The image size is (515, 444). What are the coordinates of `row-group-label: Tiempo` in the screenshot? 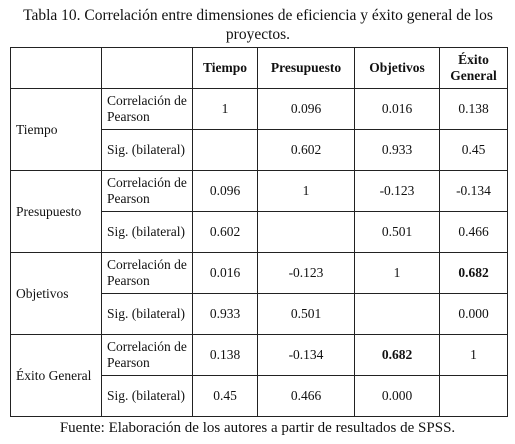 It's located at (56, 129).